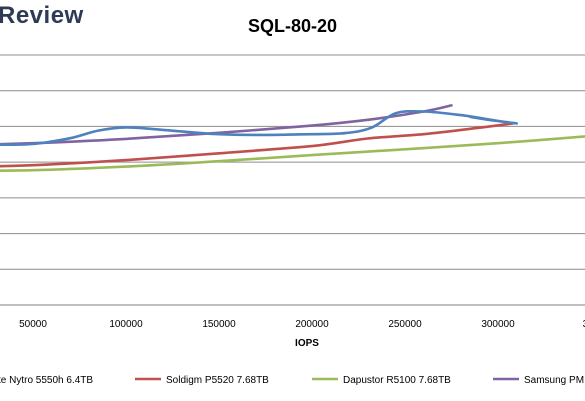 Image resolution: width=585 pixels, height=401 pixels. I want to click on legend-label: Dapustor R5100 7.68TB, so click(397, 380).